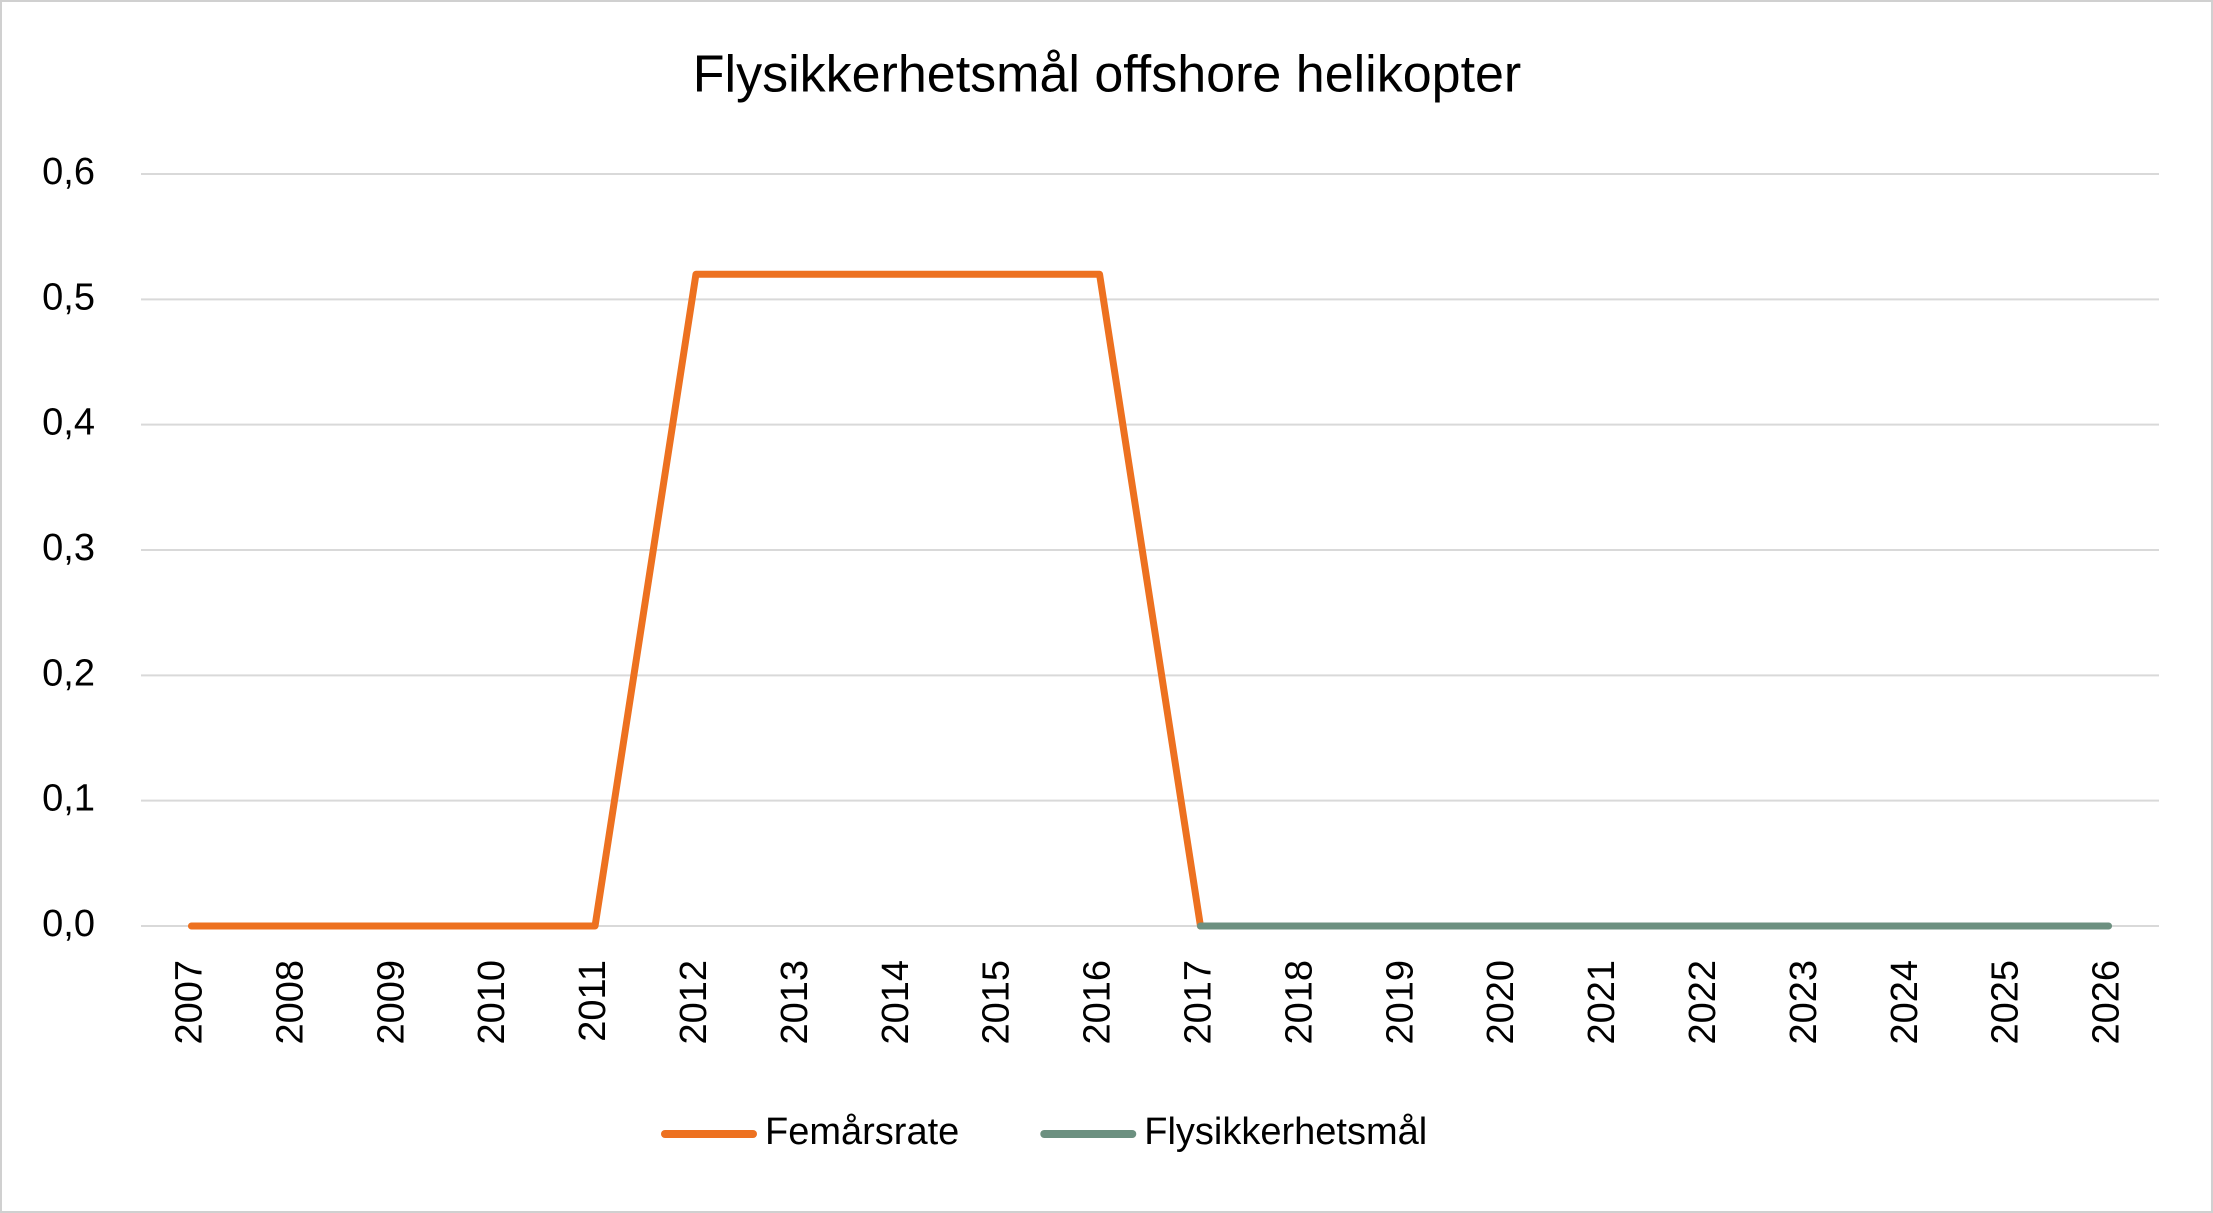 The width and height of the screenshot is (2213, 1213). I want to click on y-tick-label: 0,0, so click(68, 924).